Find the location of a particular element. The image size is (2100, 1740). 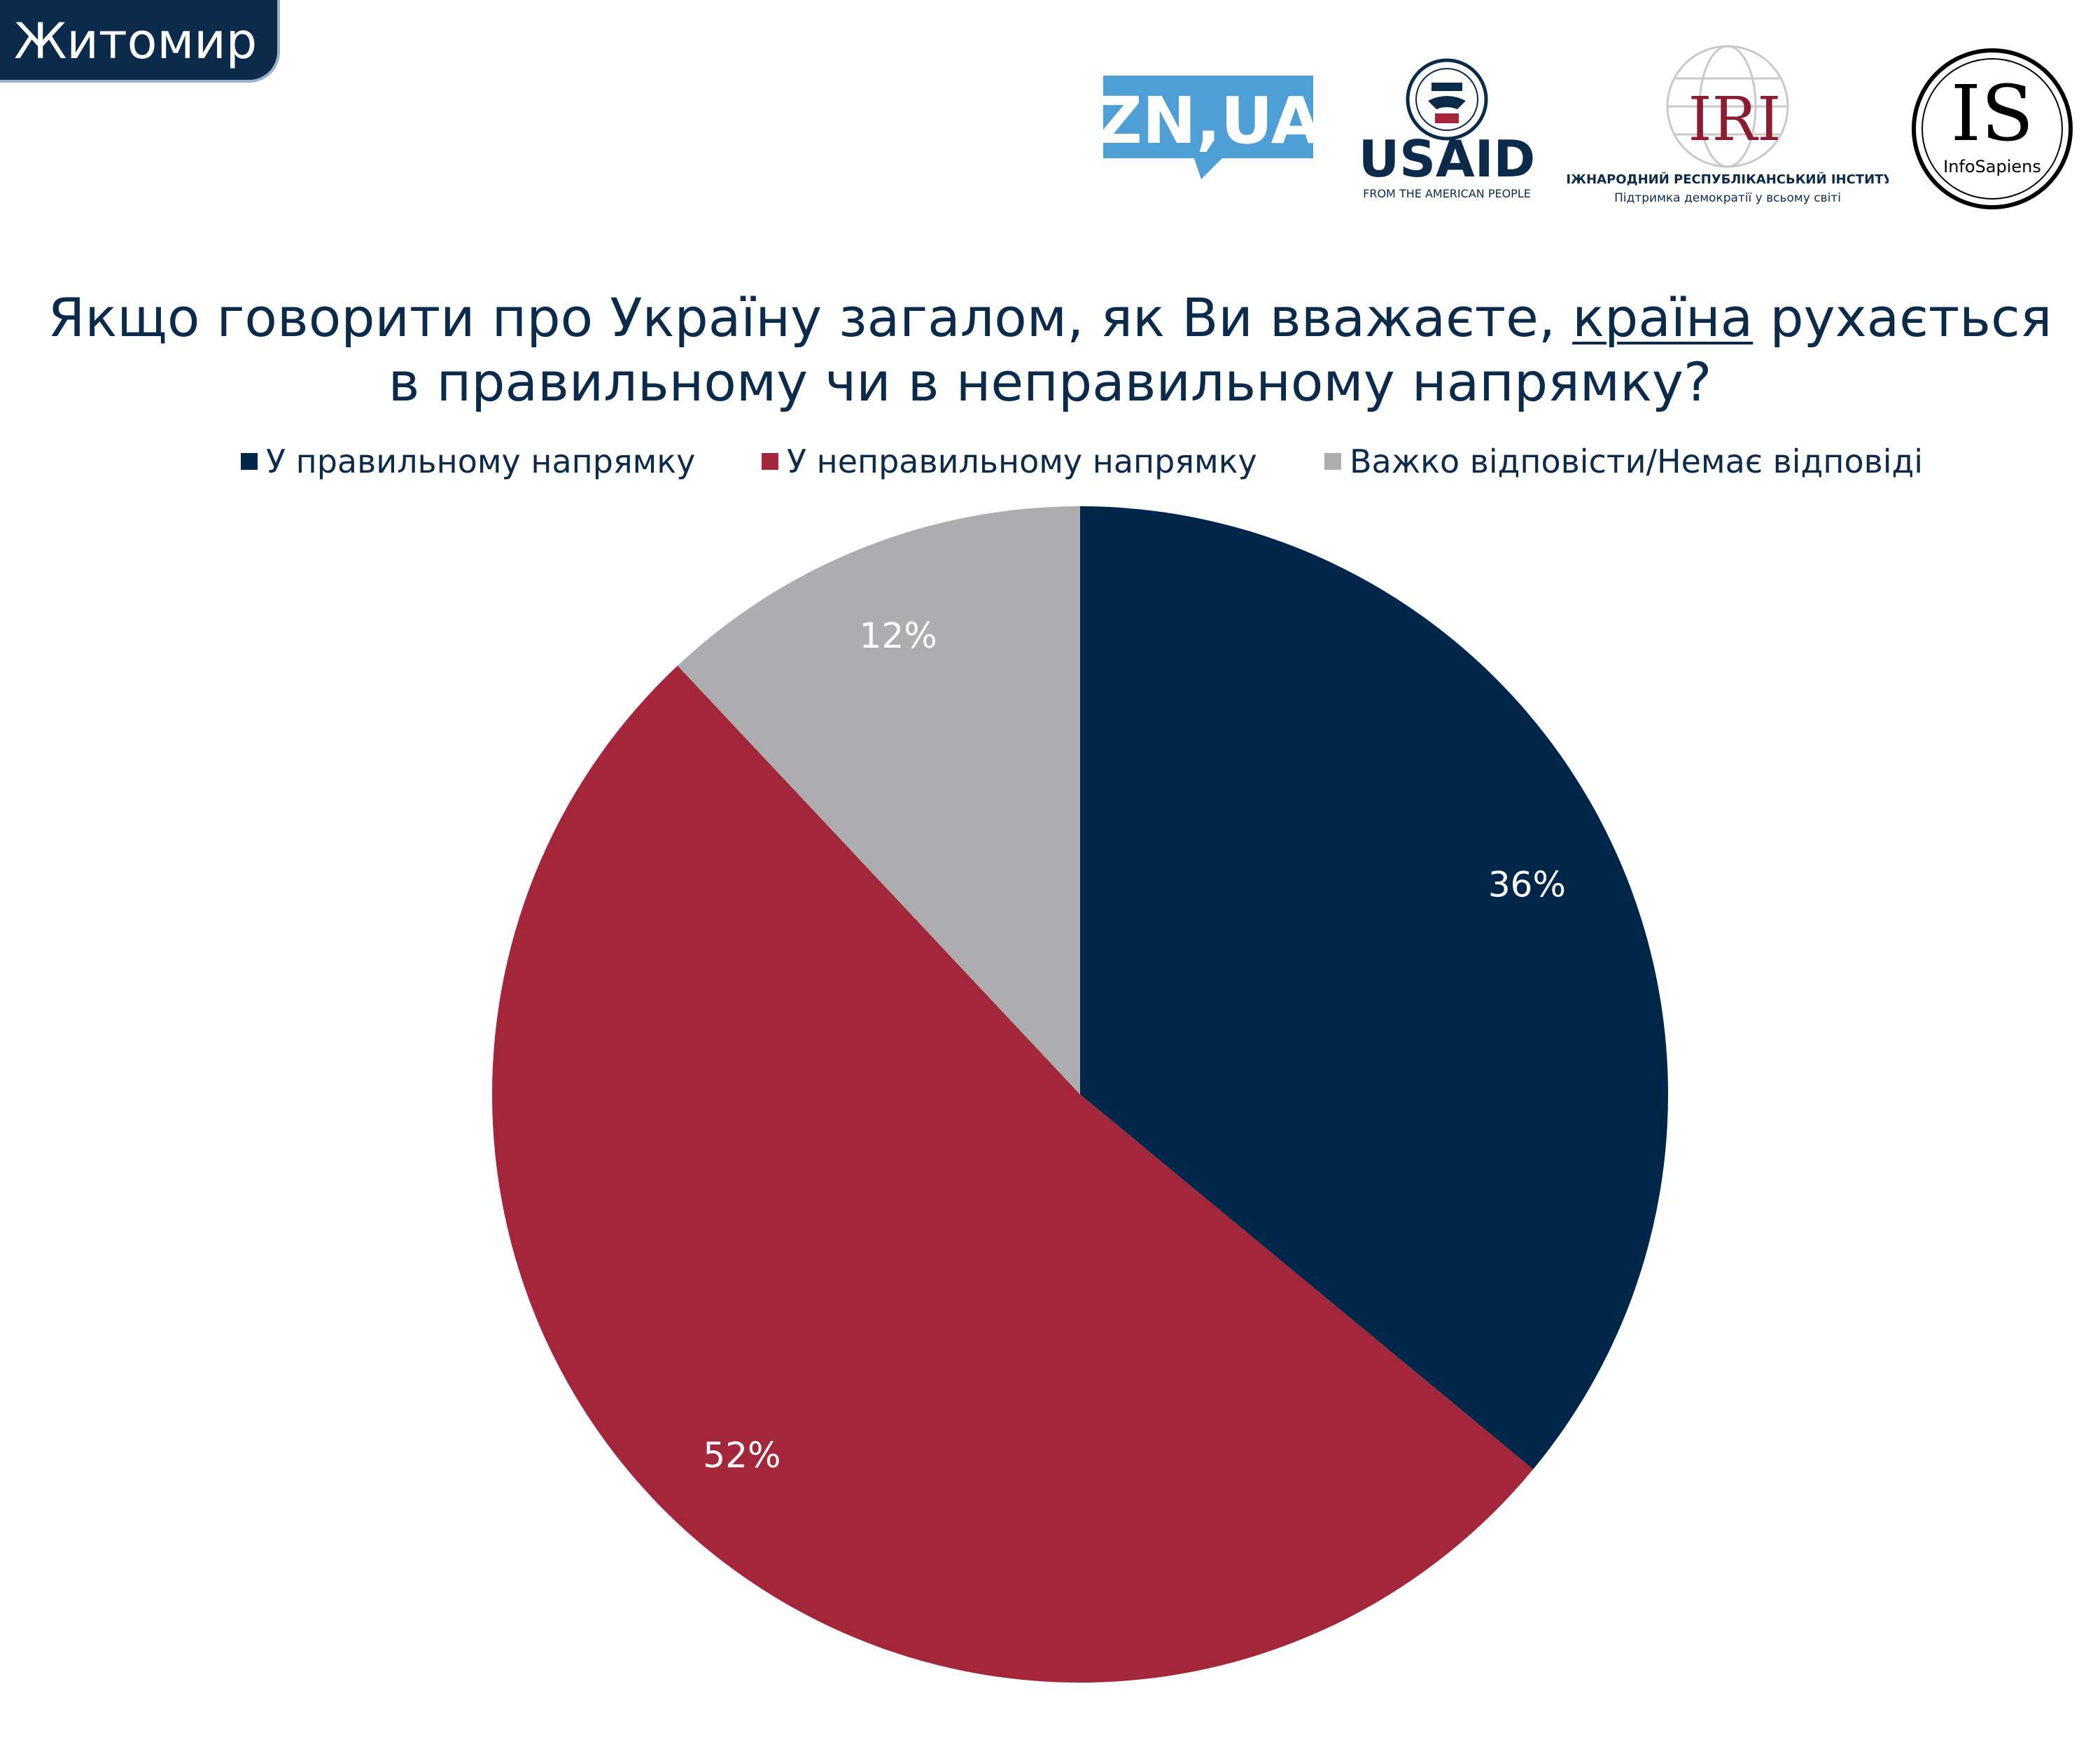

pie-slice-label: 12% is located at coordinates (898, 635).